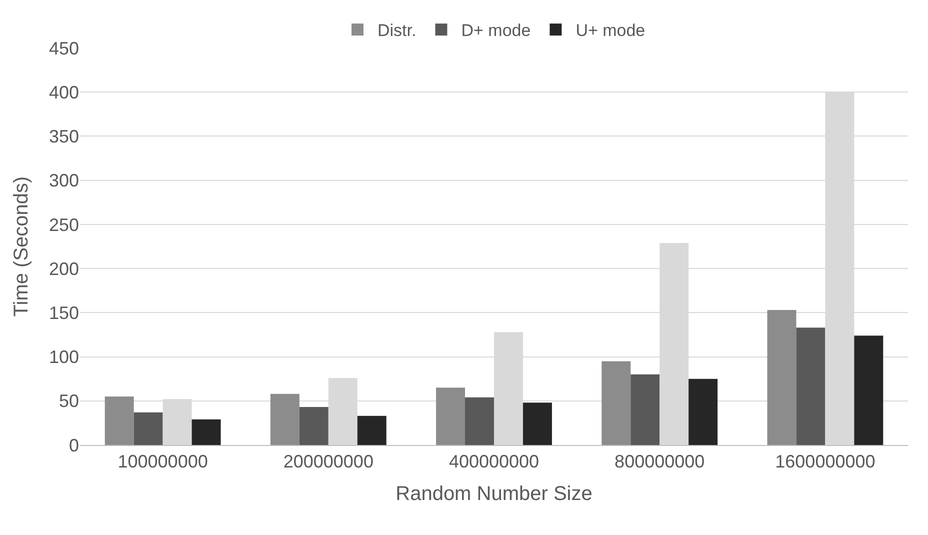 Image resolution: width=928 pixels, height=535 pixels. I want to click on legend-label: D+ mode, so click(496, 30).